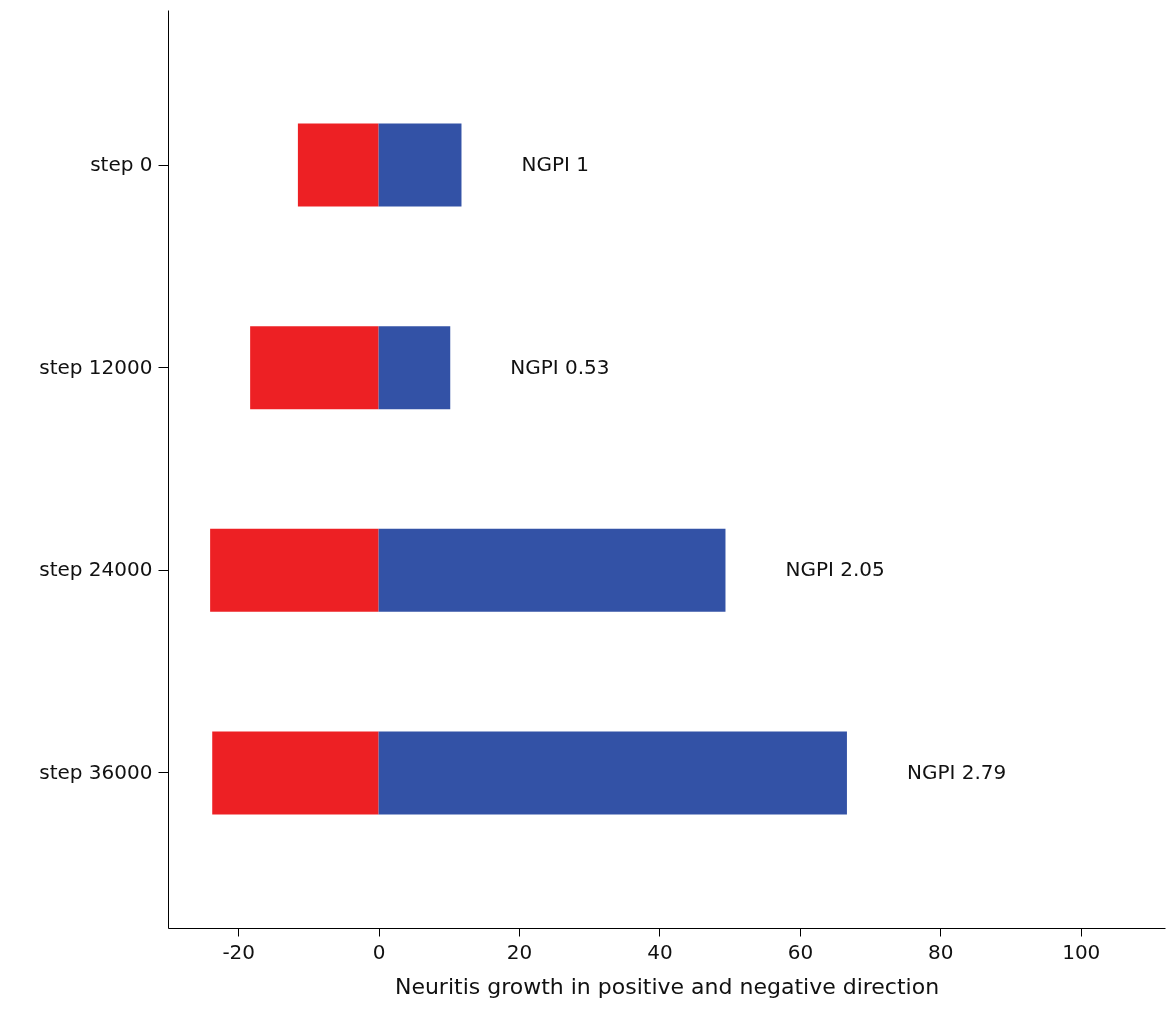 This screenshot has width=1169, height=1023. What do you see at coordinates (555, 164) in the screenshot?
I see `annotation: NGPI 1` at bounding box center [555, 164].